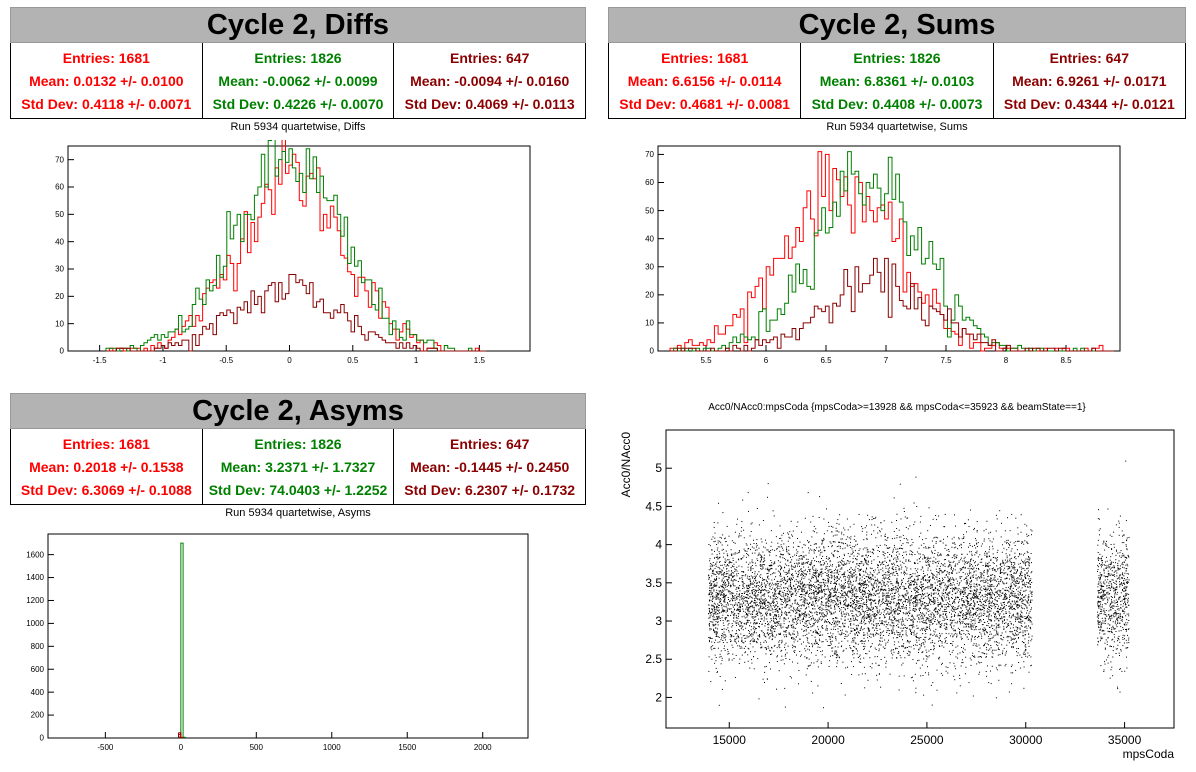 The image size is (1196, 772). I want to click on sums-title-bar: Cycle 2, Sums, so click(897, 25).